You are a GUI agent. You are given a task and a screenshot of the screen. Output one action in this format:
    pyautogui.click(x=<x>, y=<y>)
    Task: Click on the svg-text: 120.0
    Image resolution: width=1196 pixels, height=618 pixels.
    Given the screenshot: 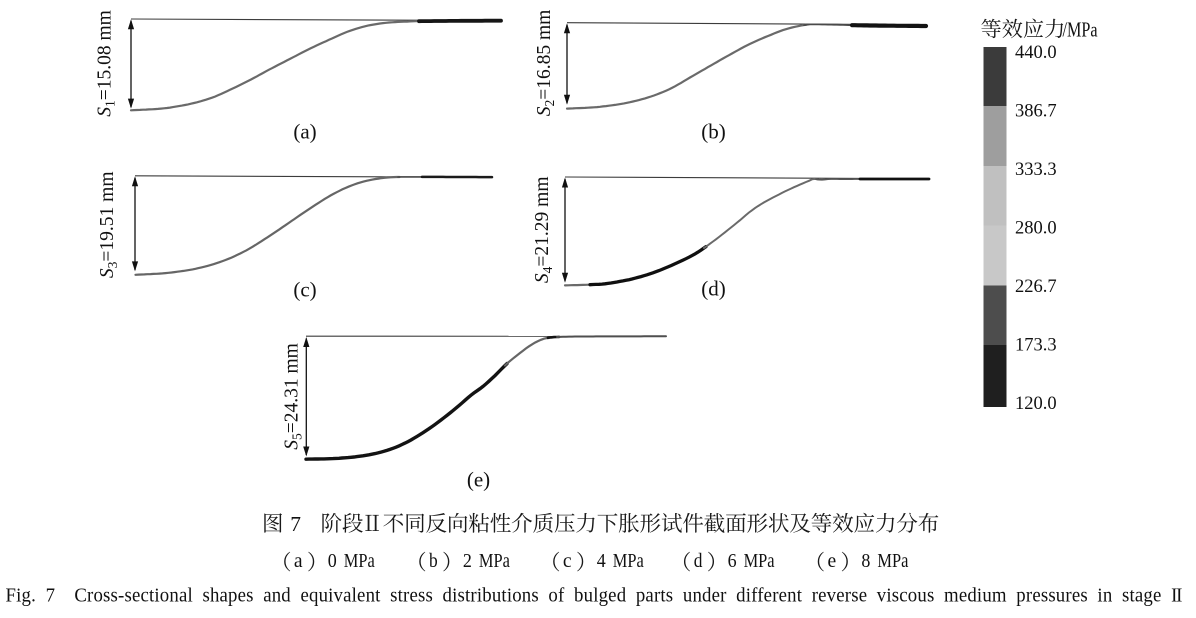 What is the action you would take?
    pyautogui.click(x=1036, y=404)
    